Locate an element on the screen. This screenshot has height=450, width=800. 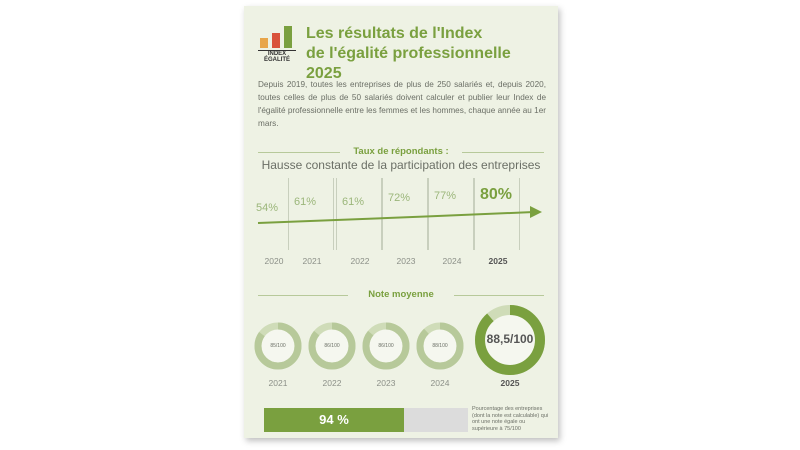
score-donut-2024 is located at coordinates (440, 346).